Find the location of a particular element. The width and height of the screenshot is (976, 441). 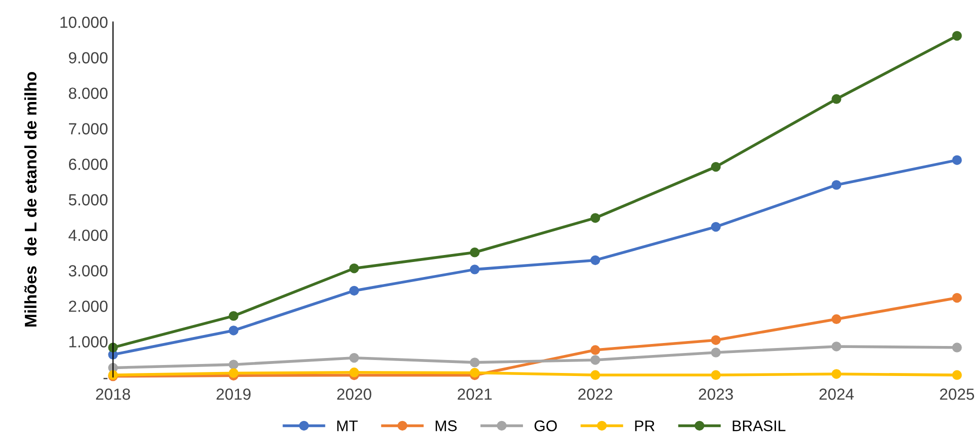

y-axis-title: Milhões de L de etanol de milho is located at coordinates (30, 199).